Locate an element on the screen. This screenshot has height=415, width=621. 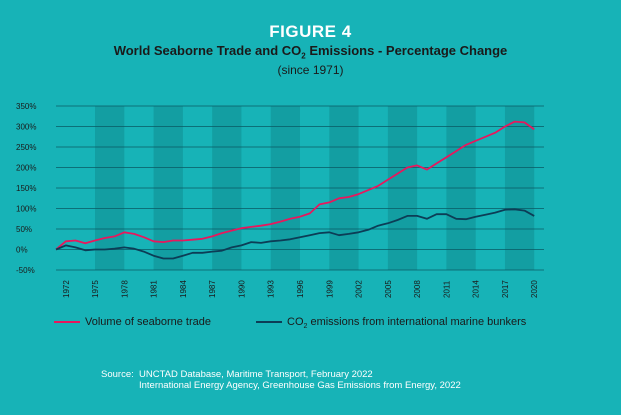
x-tick-label: 1999 is located at coordinates (329, 289).